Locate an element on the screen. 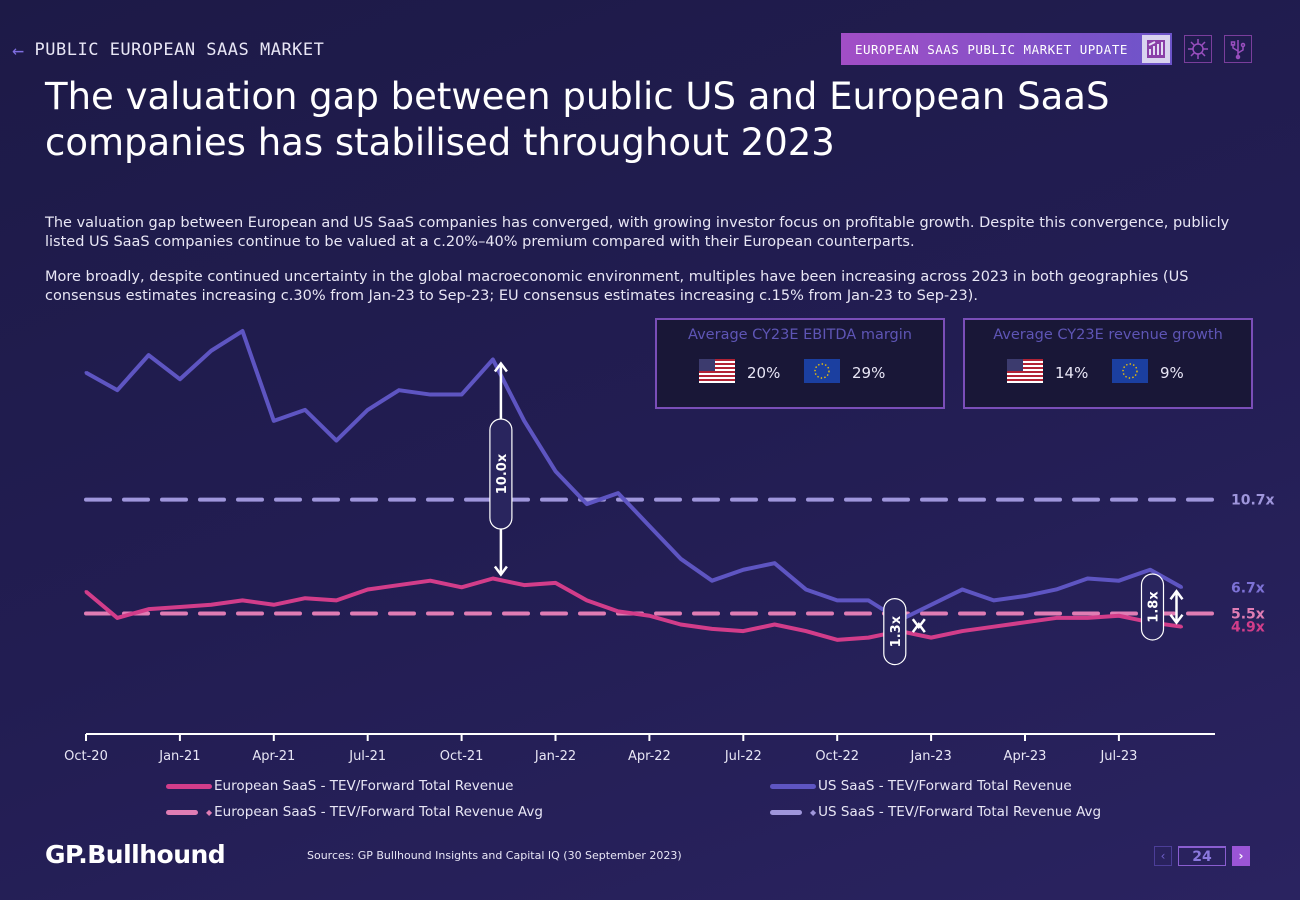 This screenshot has height=900, width=1300. section-badge: EUROPEAN SAAS PUBLIC MARKET UPDATE is located at coordinates (1006, 49).